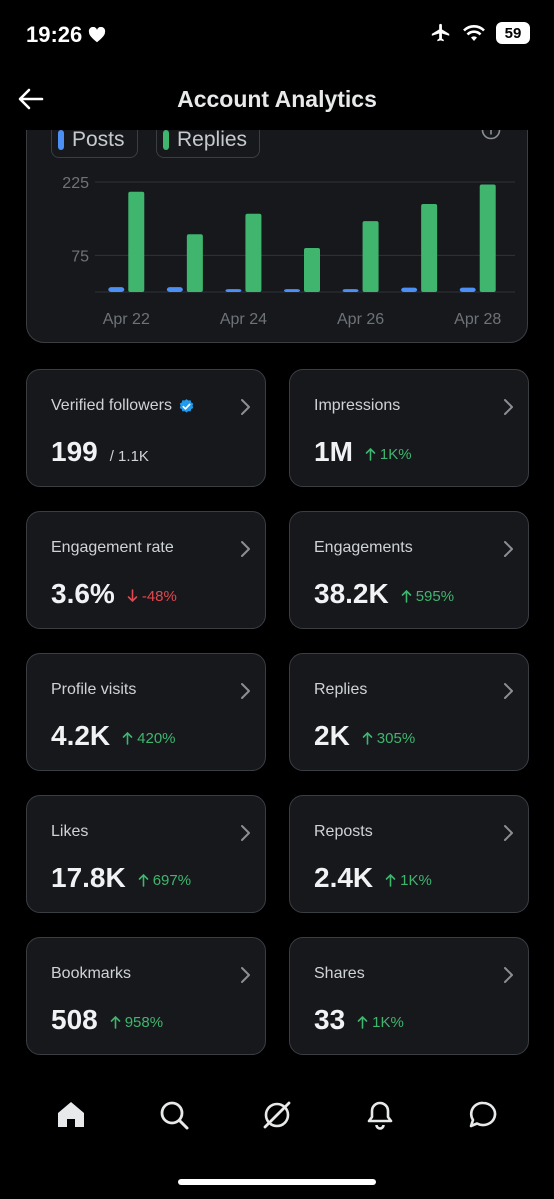 This screenshot has width=554, height=1199. I want to click on stat-label-text: Verified followers, so click(111, 405).